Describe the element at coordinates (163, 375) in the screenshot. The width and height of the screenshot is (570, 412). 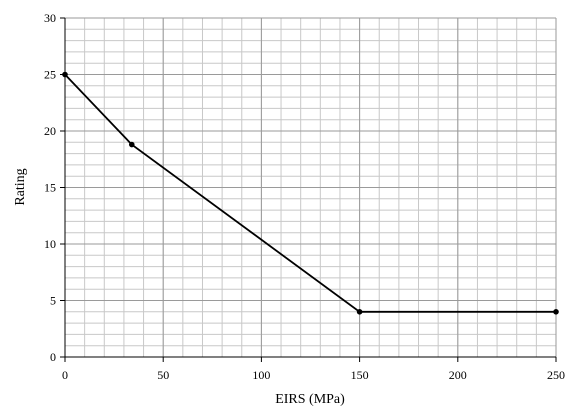
I see `x-tick-label: 50` at that location.